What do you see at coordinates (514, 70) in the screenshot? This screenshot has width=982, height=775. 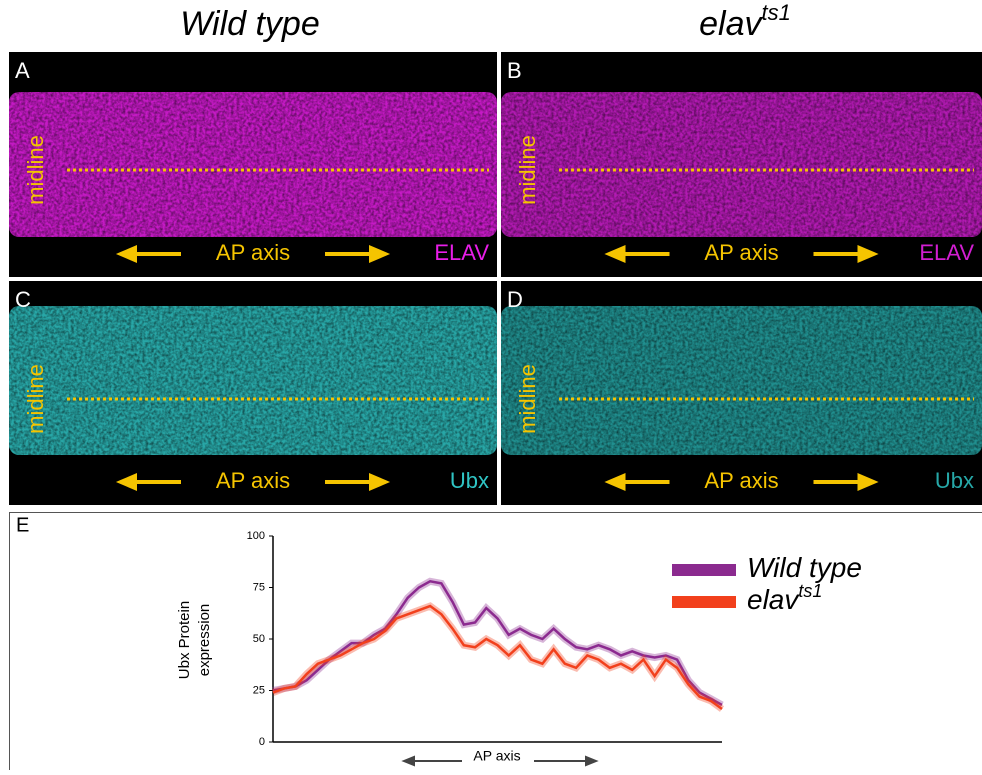 I see `panel-label: B` at bounding box center [514, 70].